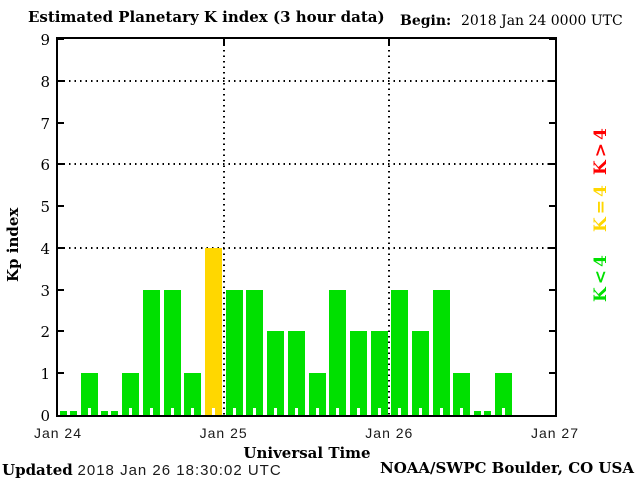  What do you see at coordinates (306, 164) in the screenshot?
I see `gridline-kp6` at bounding box center [306, 164].